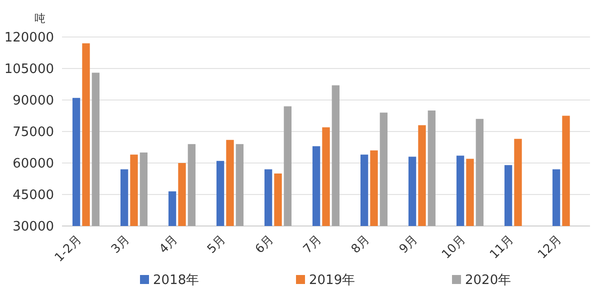 This screenshot has width=599, height=304. I want to click on x-tick-label: 9月, so click(408, 244).